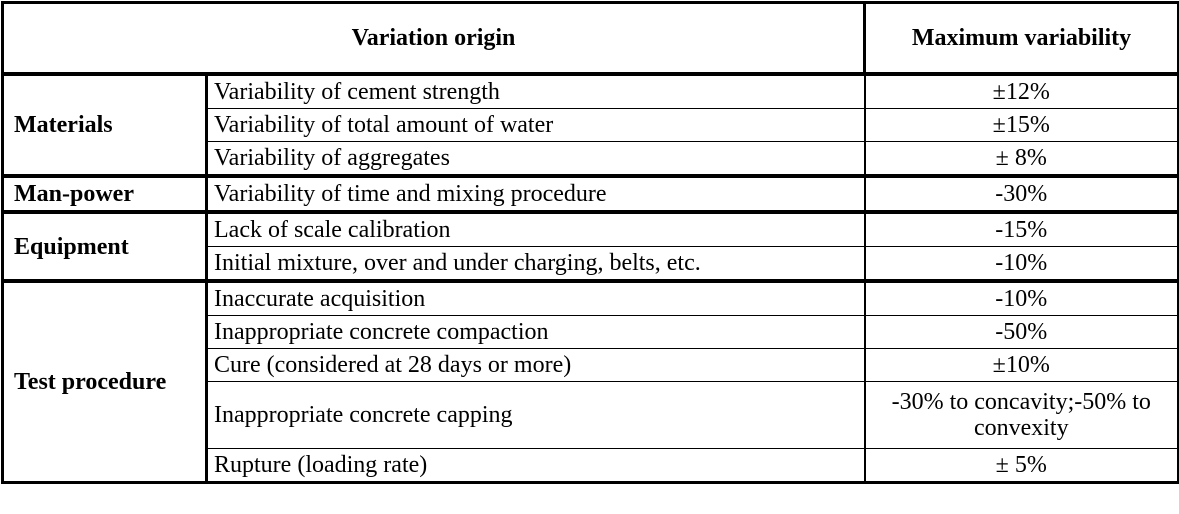 The height and width of the screenshot is (514, 1179). I want to click on group-cell: Test procedure, so click(105, 381).